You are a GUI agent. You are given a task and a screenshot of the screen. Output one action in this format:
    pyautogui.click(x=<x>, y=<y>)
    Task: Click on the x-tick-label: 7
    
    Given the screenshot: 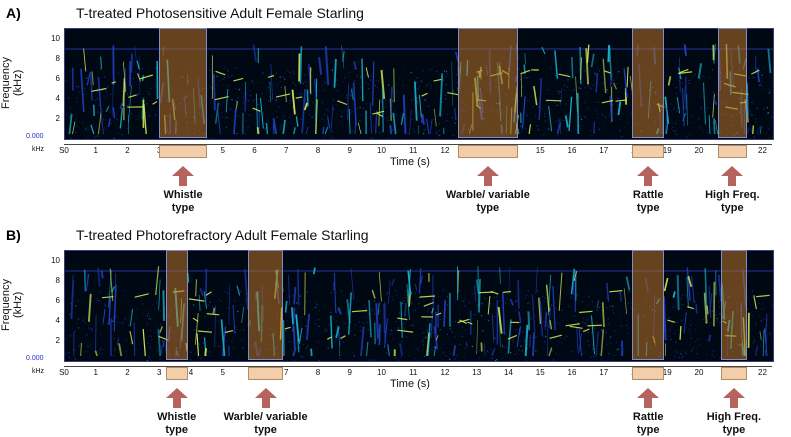 What is the action you would take?
    pyautogui.click(x=286, y=150)
    